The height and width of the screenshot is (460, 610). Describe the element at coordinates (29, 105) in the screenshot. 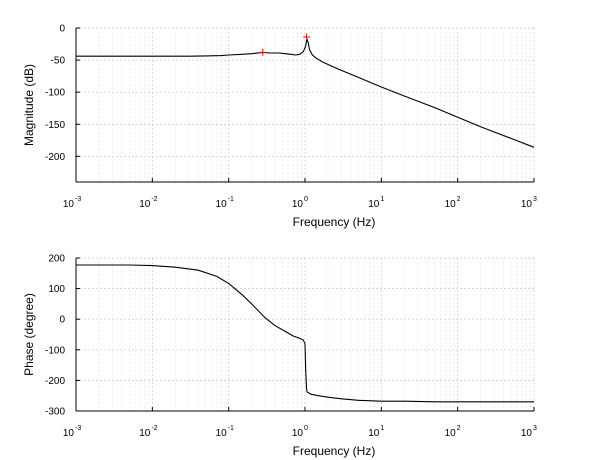

I see `y-axis-label: Magnitude (dB)` at that location.